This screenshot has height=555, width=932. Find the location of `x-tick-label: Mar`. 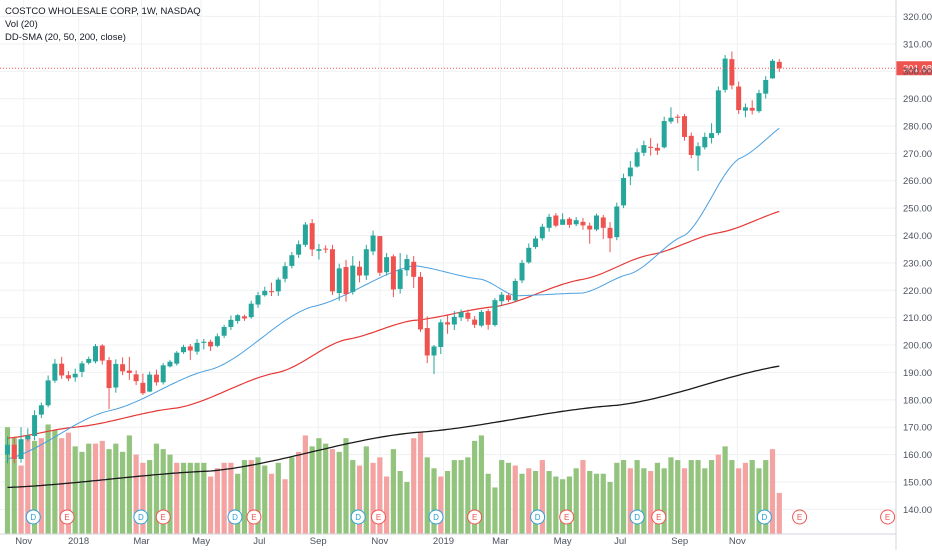

x-tick-label: Mar is located at coordinates (141, 541).